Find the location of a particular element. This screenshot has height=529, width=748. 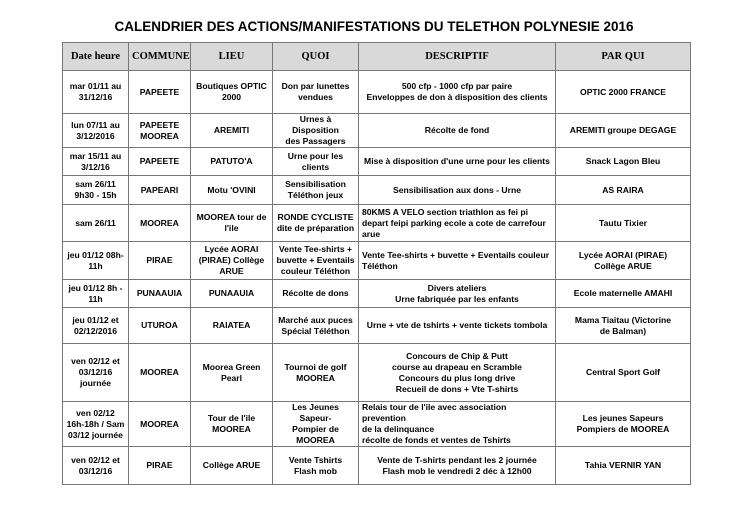

table-cell: Sensibilisation Téléthon jeux is located at coordinates (315, 190).